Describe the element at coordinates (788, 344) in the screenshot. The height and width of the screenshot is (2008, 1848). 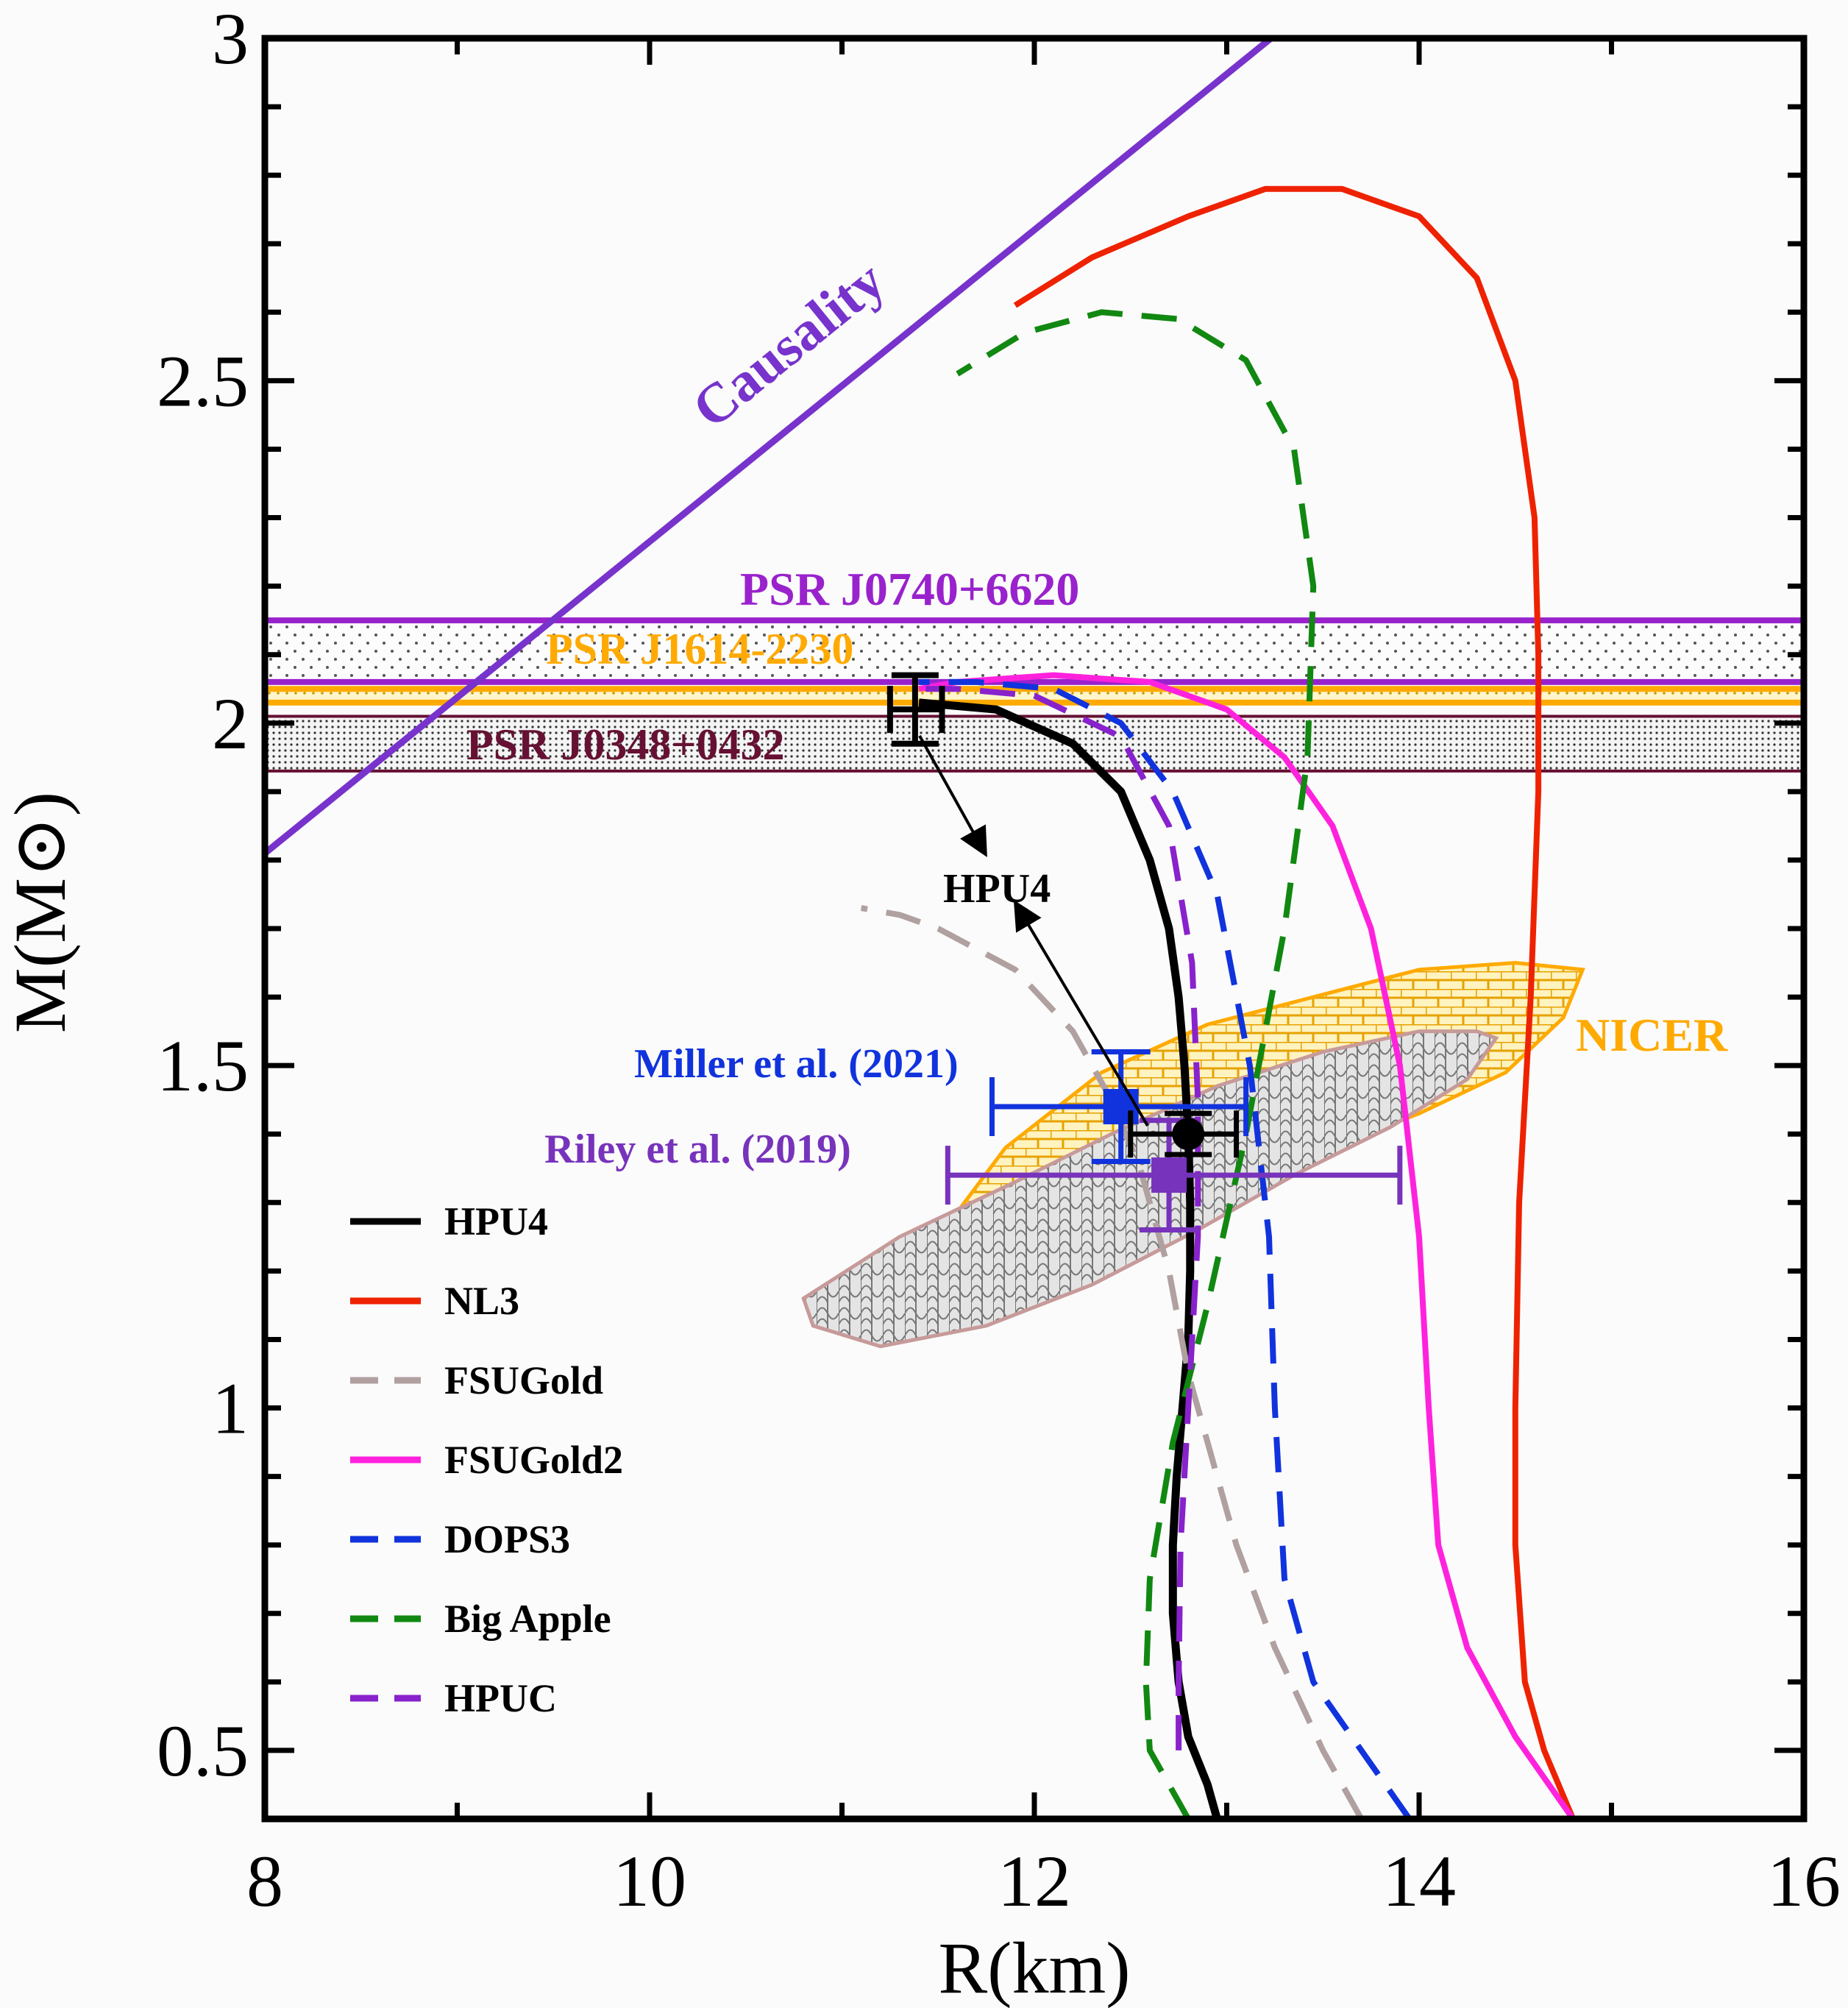
I see `causality-label: Causality` at that location.